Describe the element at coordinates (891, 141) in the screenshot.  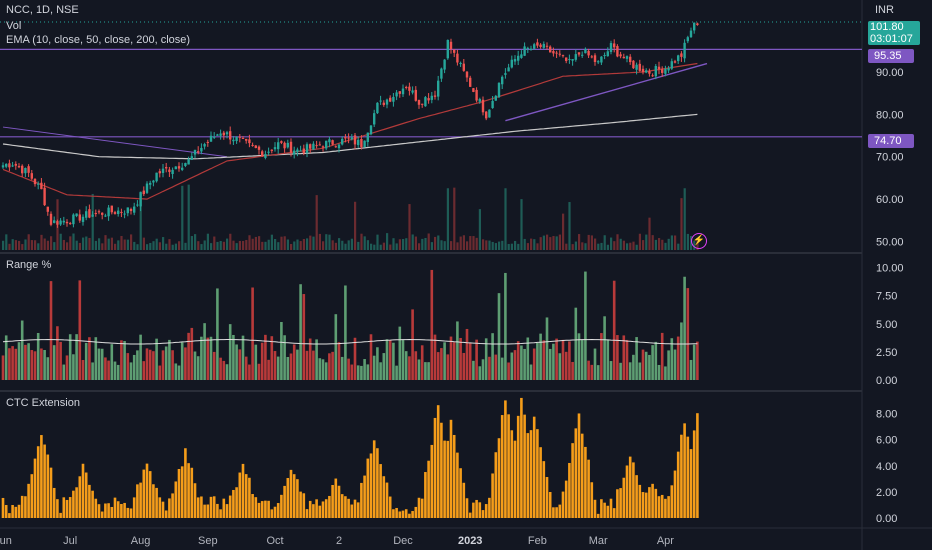
I see `level-badge-lower: 74.70` at that location.